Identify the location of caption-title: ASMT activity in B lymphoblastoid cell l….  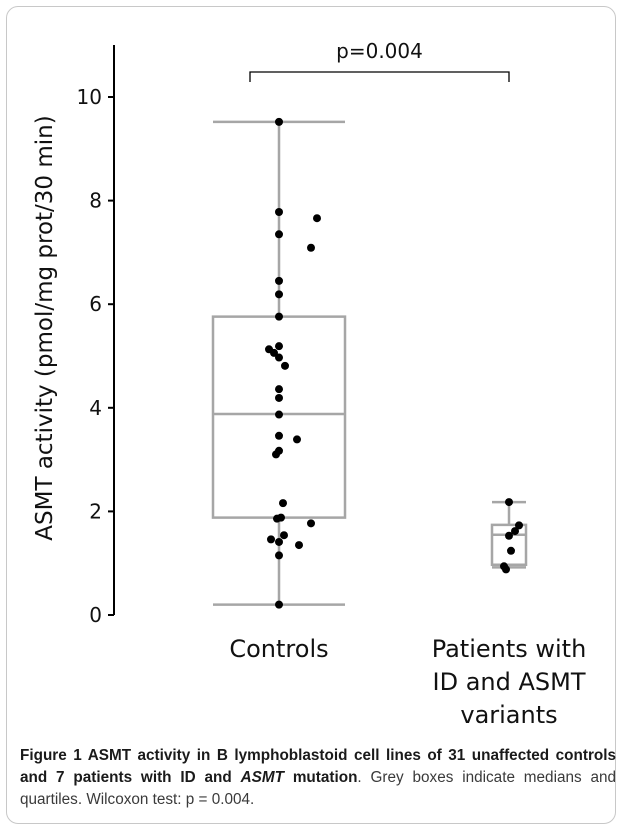
(318, 766).